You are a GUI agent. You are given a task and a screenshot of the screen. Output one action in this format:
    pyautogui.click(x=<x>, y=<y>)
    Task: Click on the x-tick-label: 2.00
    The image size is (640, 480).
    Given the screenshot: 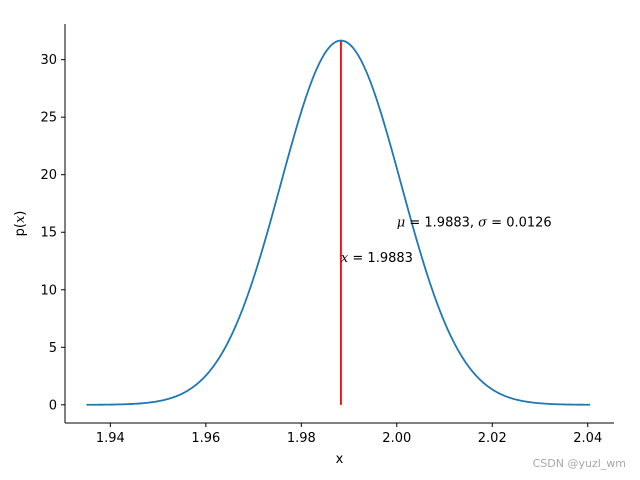 What is the action you would take?
    pyautogui.click(x=396, y=438)
    